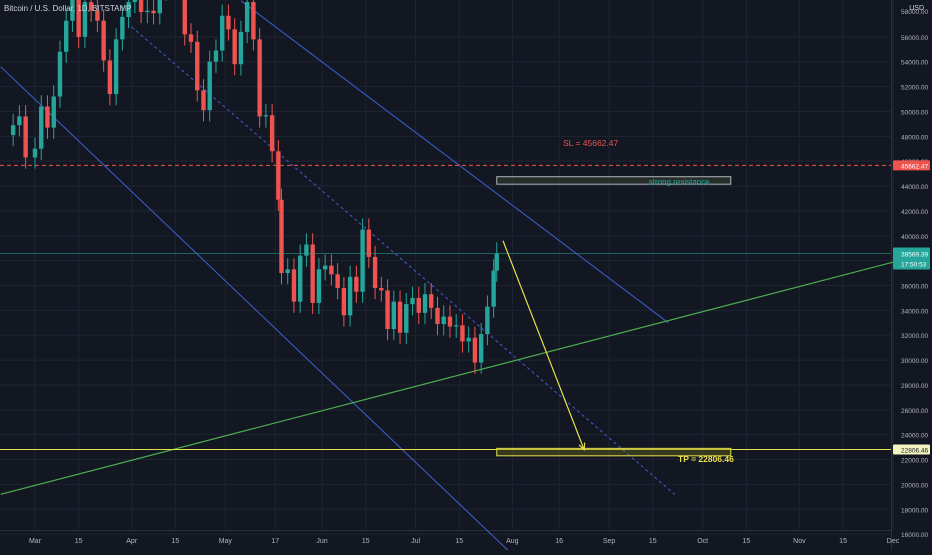  I want to click on current-price-tag, so click(911, 258).